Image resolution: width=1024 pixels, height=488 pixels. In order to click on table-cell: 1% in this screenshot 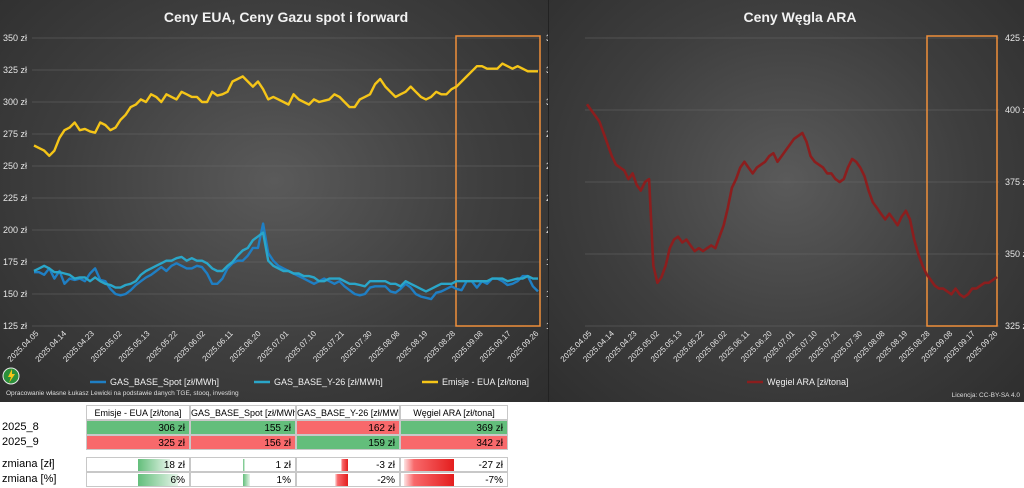, I will do `click(243, 479)`.